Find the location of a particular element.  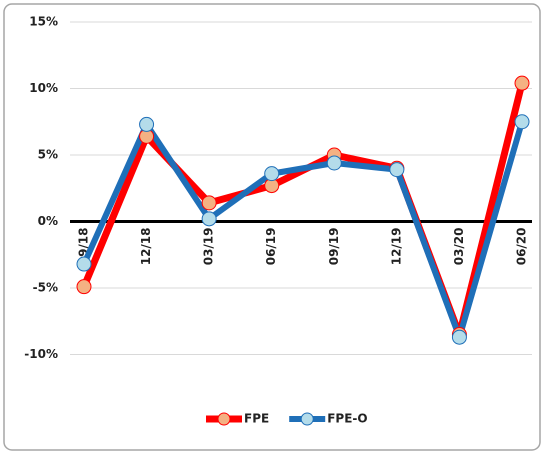

y-tick-label: -10% is located at coordinates (41, 354).